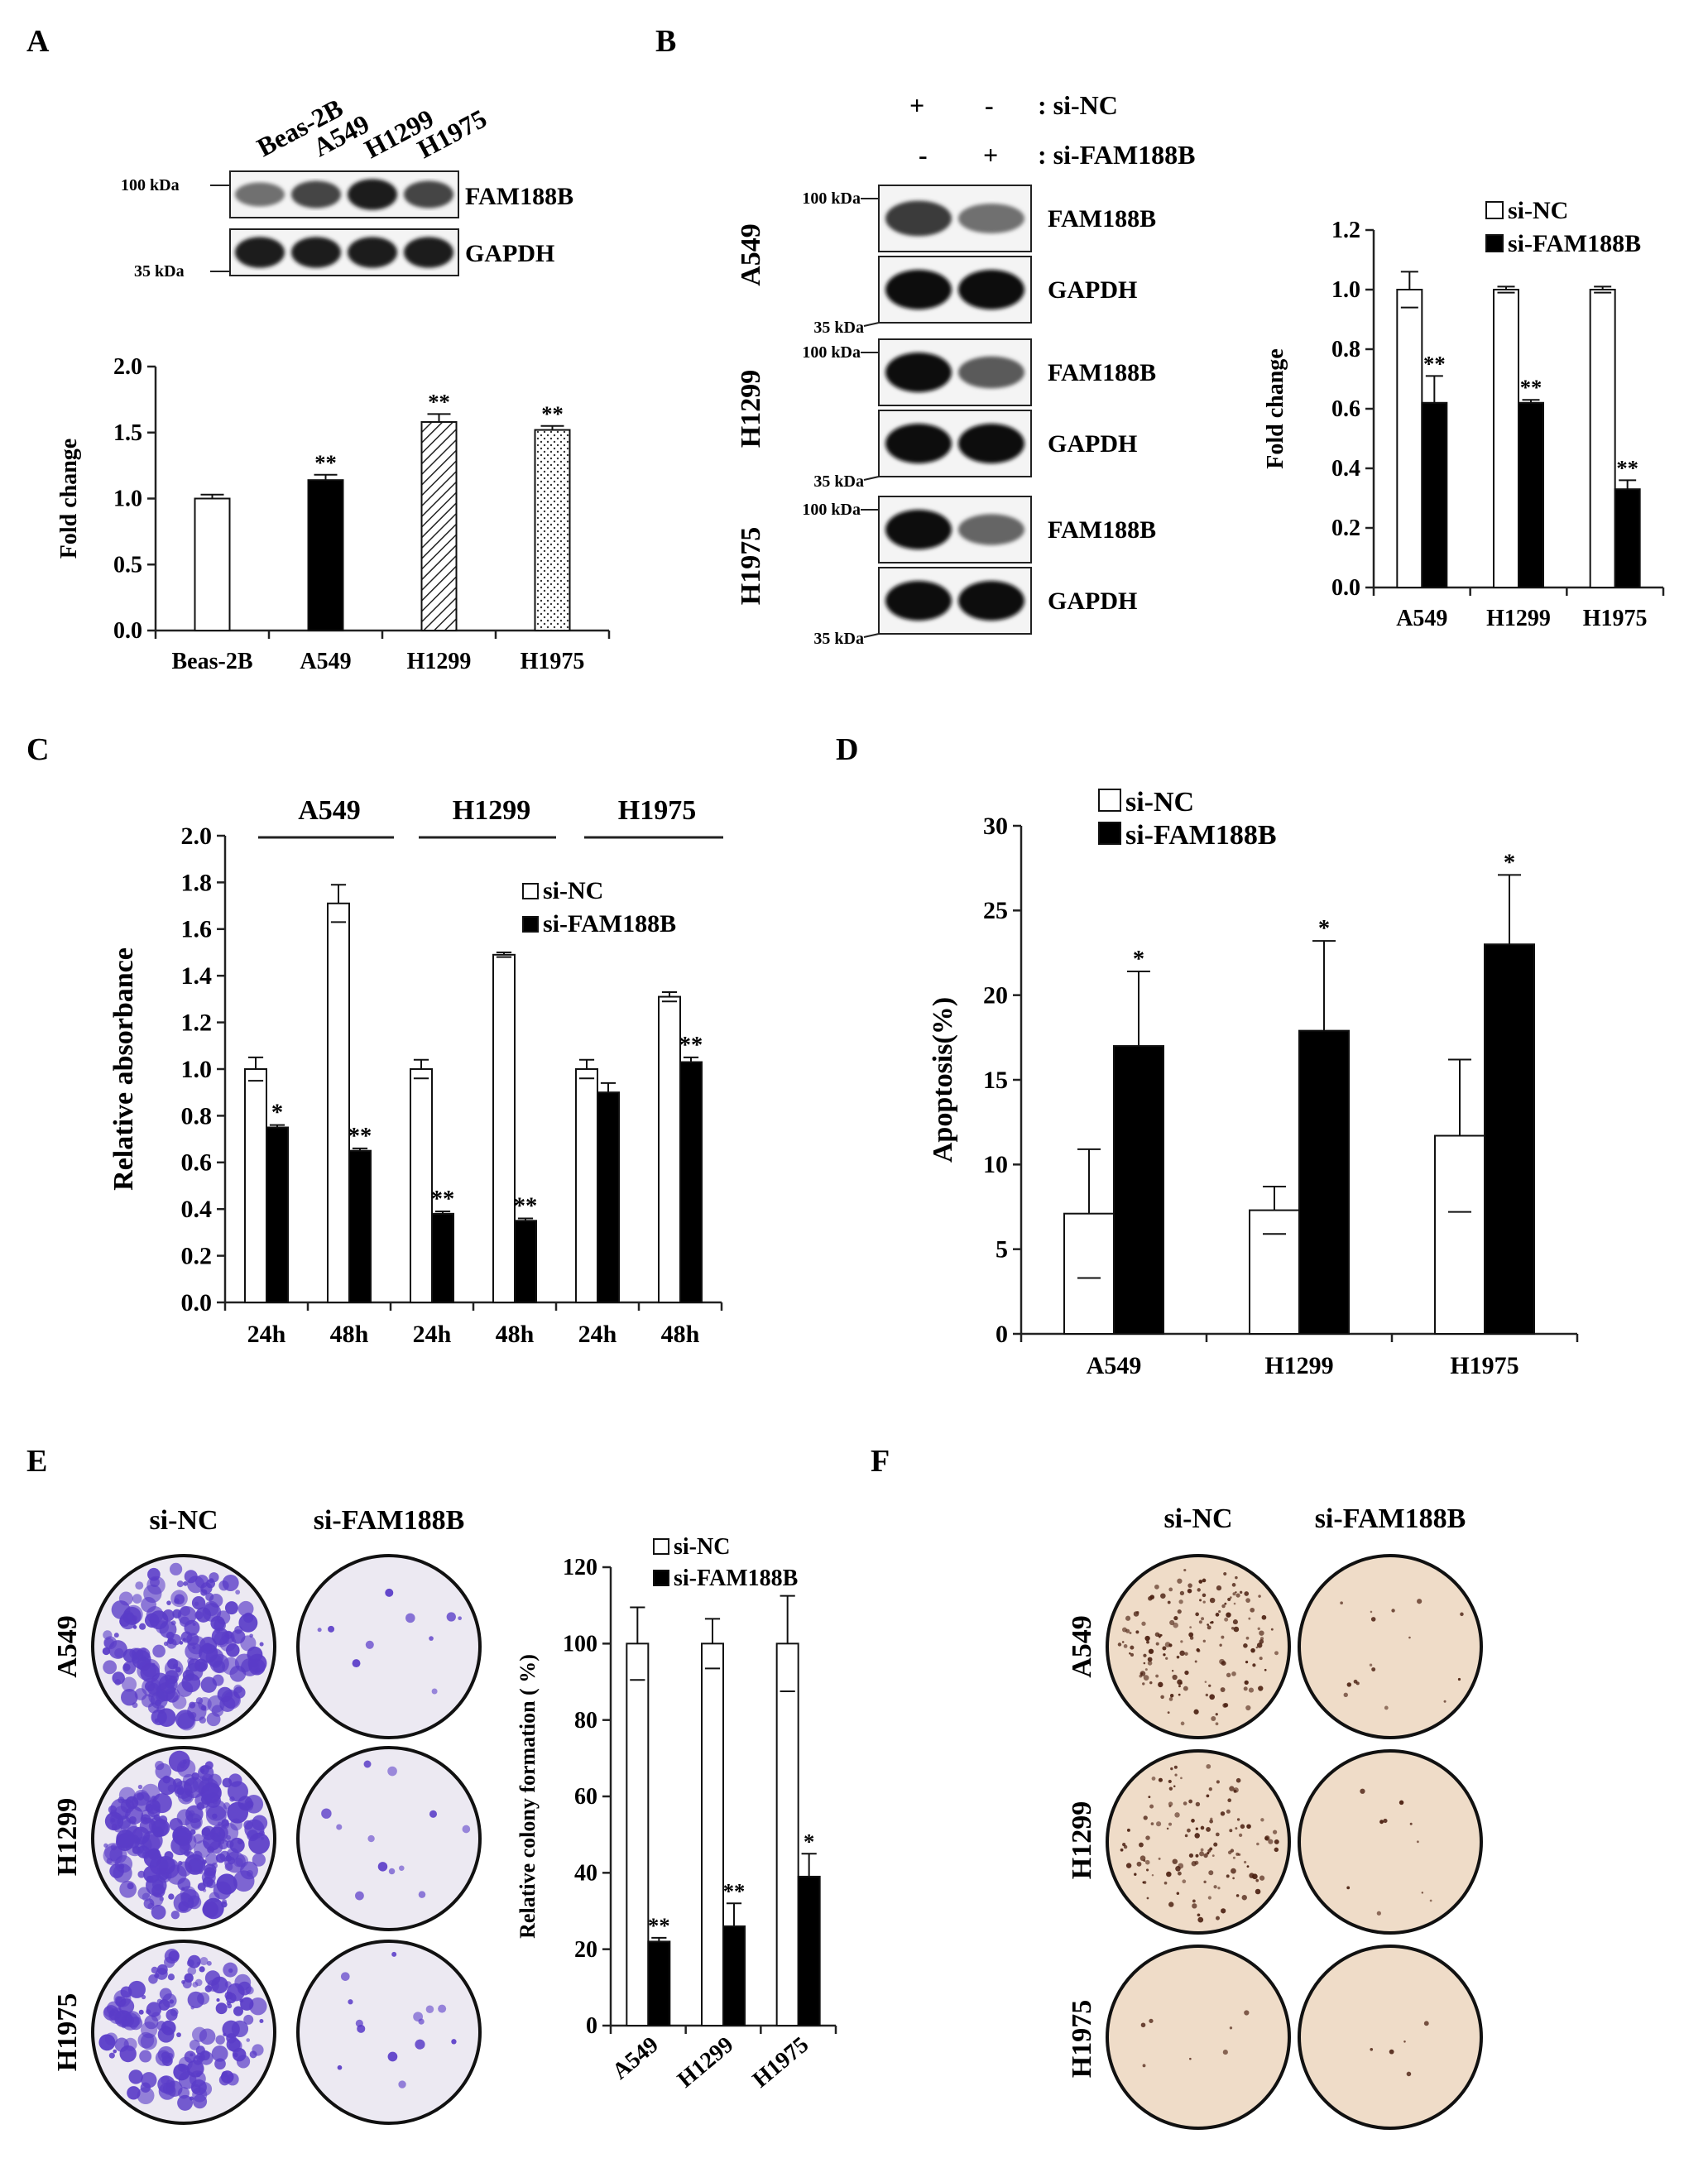 The height and width of the screenshot is (2158, 1708). I want to click on culture-dish, so click(1198, 2038).